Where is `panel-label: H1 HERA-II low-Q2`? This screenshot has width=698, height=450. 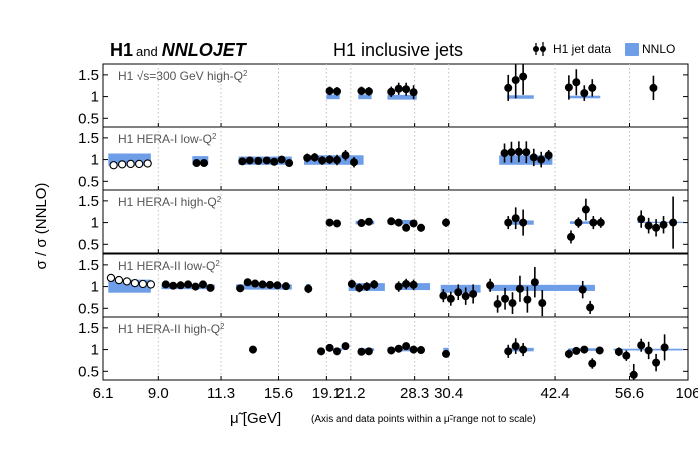 panel-label: H1 HERA-II low-Q2 is located at coordinates (169, 266).